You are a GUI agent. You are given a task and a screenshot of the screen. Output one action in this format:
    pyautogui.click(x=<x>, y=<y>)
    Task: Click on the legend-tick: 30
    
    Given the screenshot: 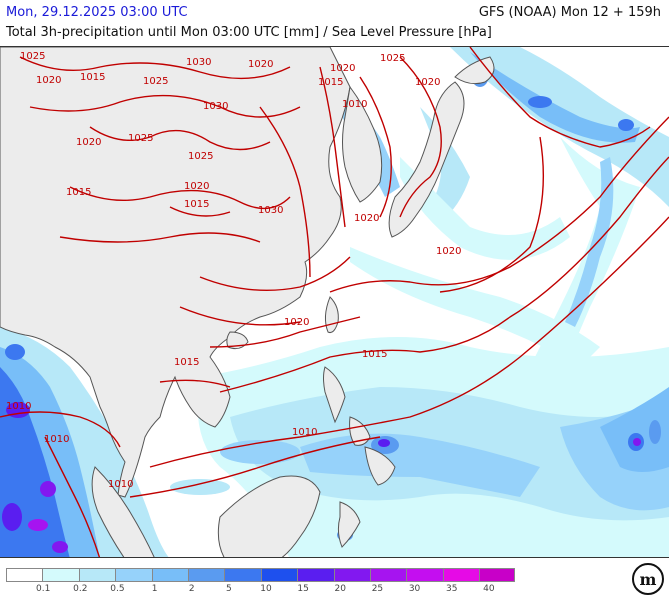 What is the action you would take?
    pyautogui.click(x=414, y=589)
    